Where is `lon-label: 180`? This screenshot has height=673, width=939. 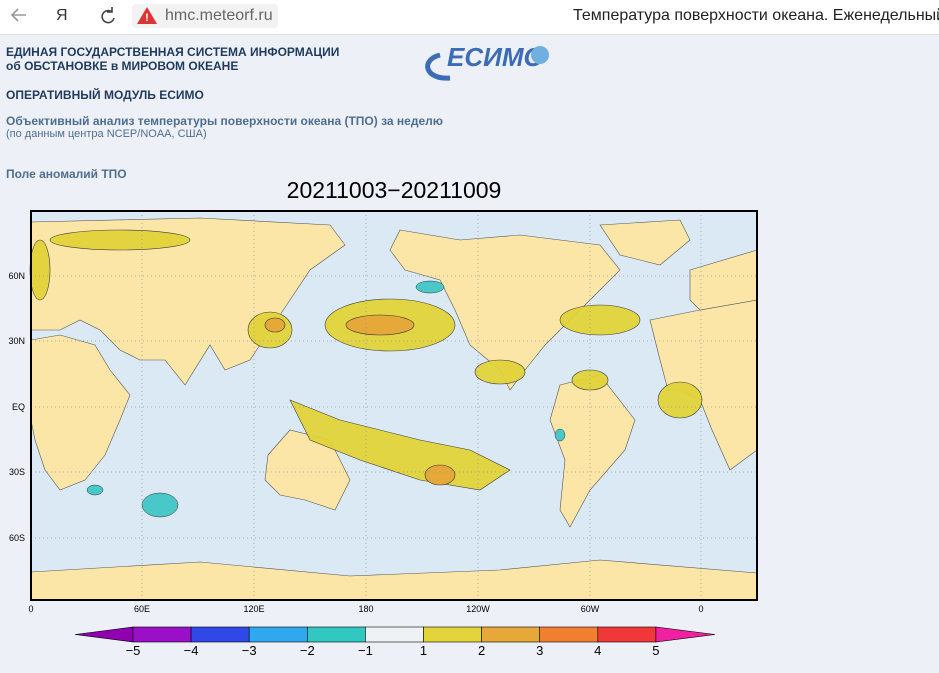
lon-label: 180 is located at coordinates (365, 609).